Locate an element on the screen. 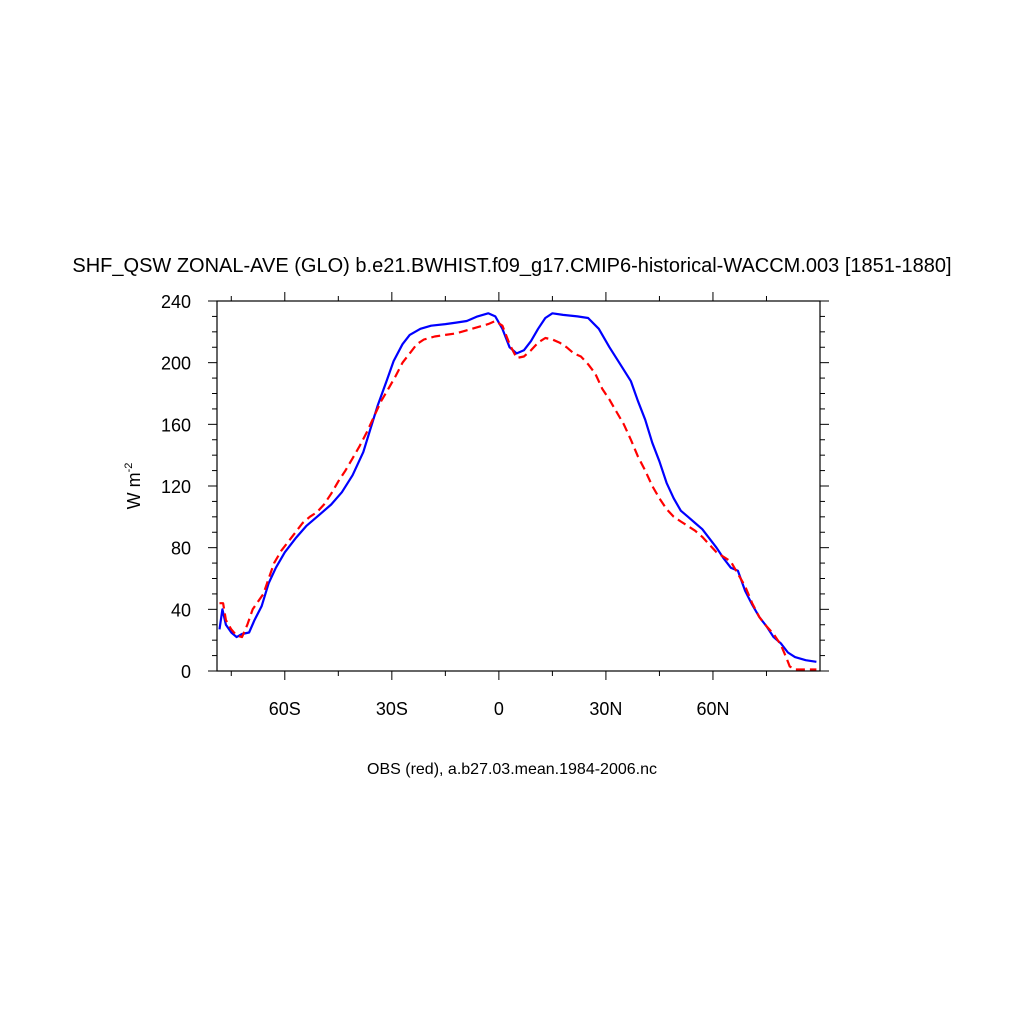 The height and width of the screenshot is (1024, 1024). x-tick-label: 60N is located at coordinates (712, 709).